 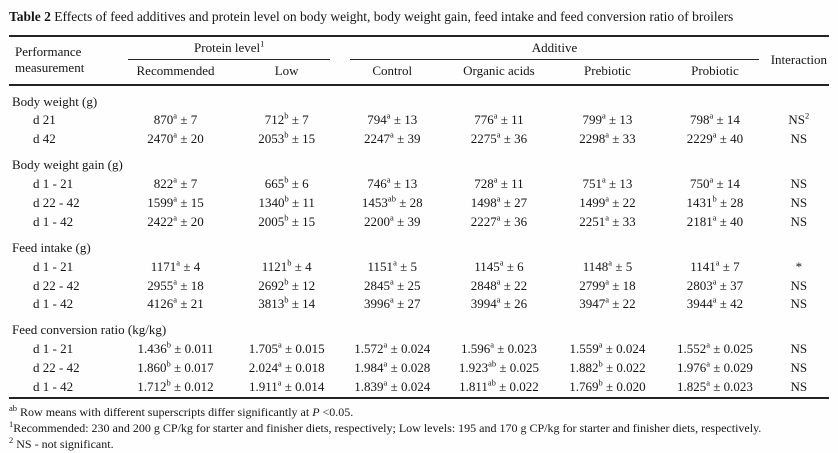 I want to click on value-cell: 2229a ± 40, so click(x=714, y=139).